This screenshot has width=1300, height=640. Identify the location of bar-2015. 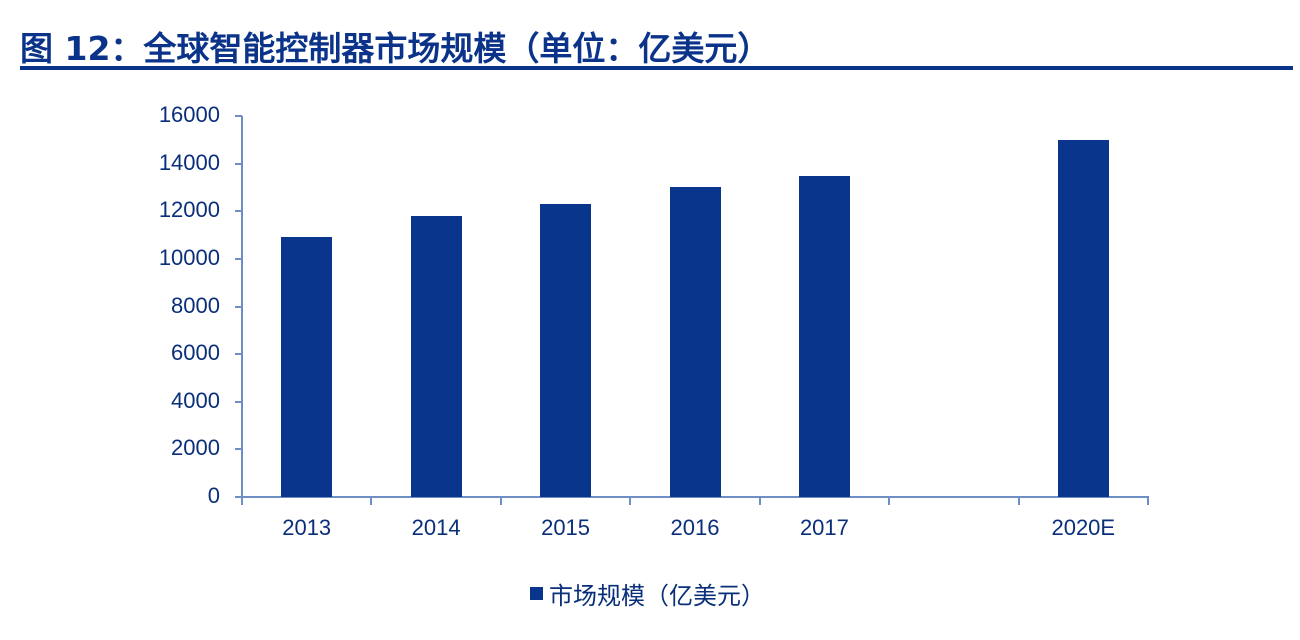
(566, 350).